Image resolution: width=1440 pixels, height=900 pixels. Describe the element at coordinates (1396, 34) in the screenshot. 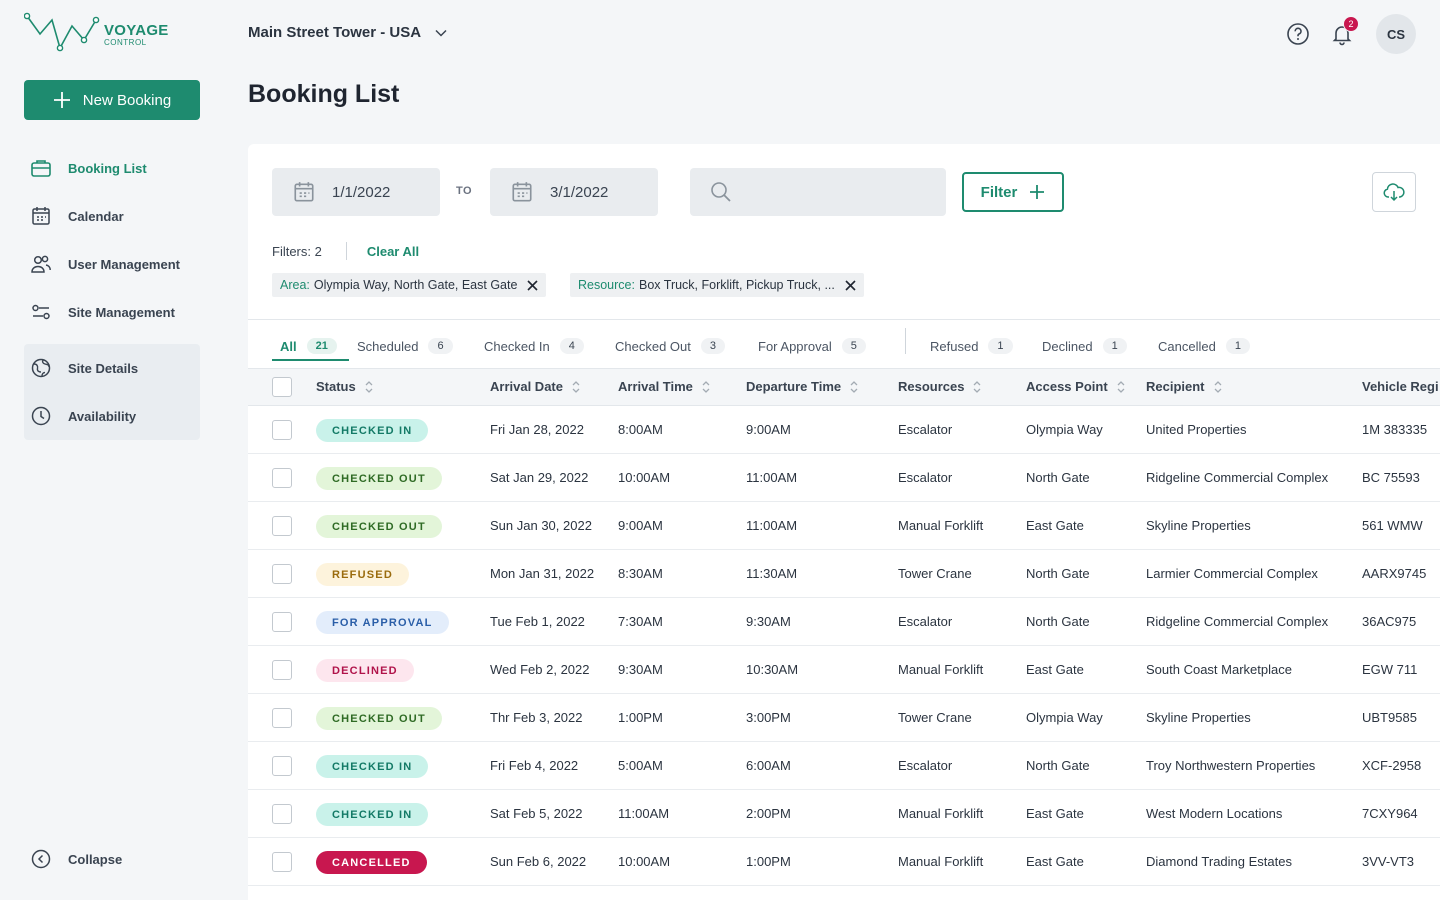

I see `user-avatar: CS` at that location.